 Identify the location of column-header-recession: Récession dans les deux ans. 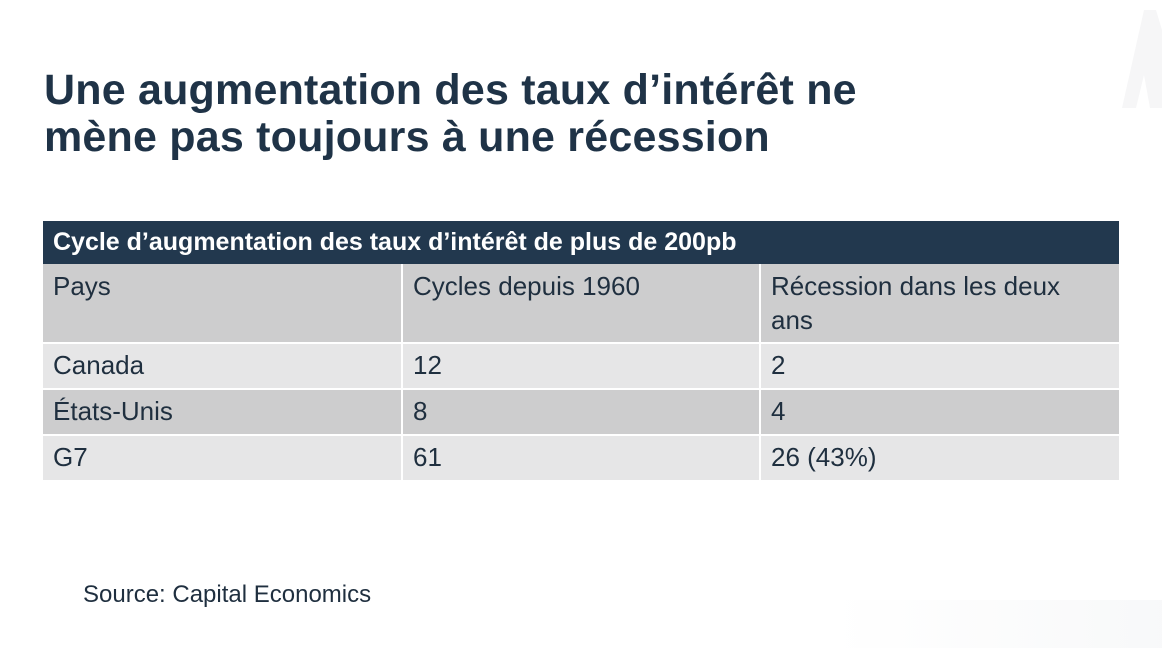
(940, 304).